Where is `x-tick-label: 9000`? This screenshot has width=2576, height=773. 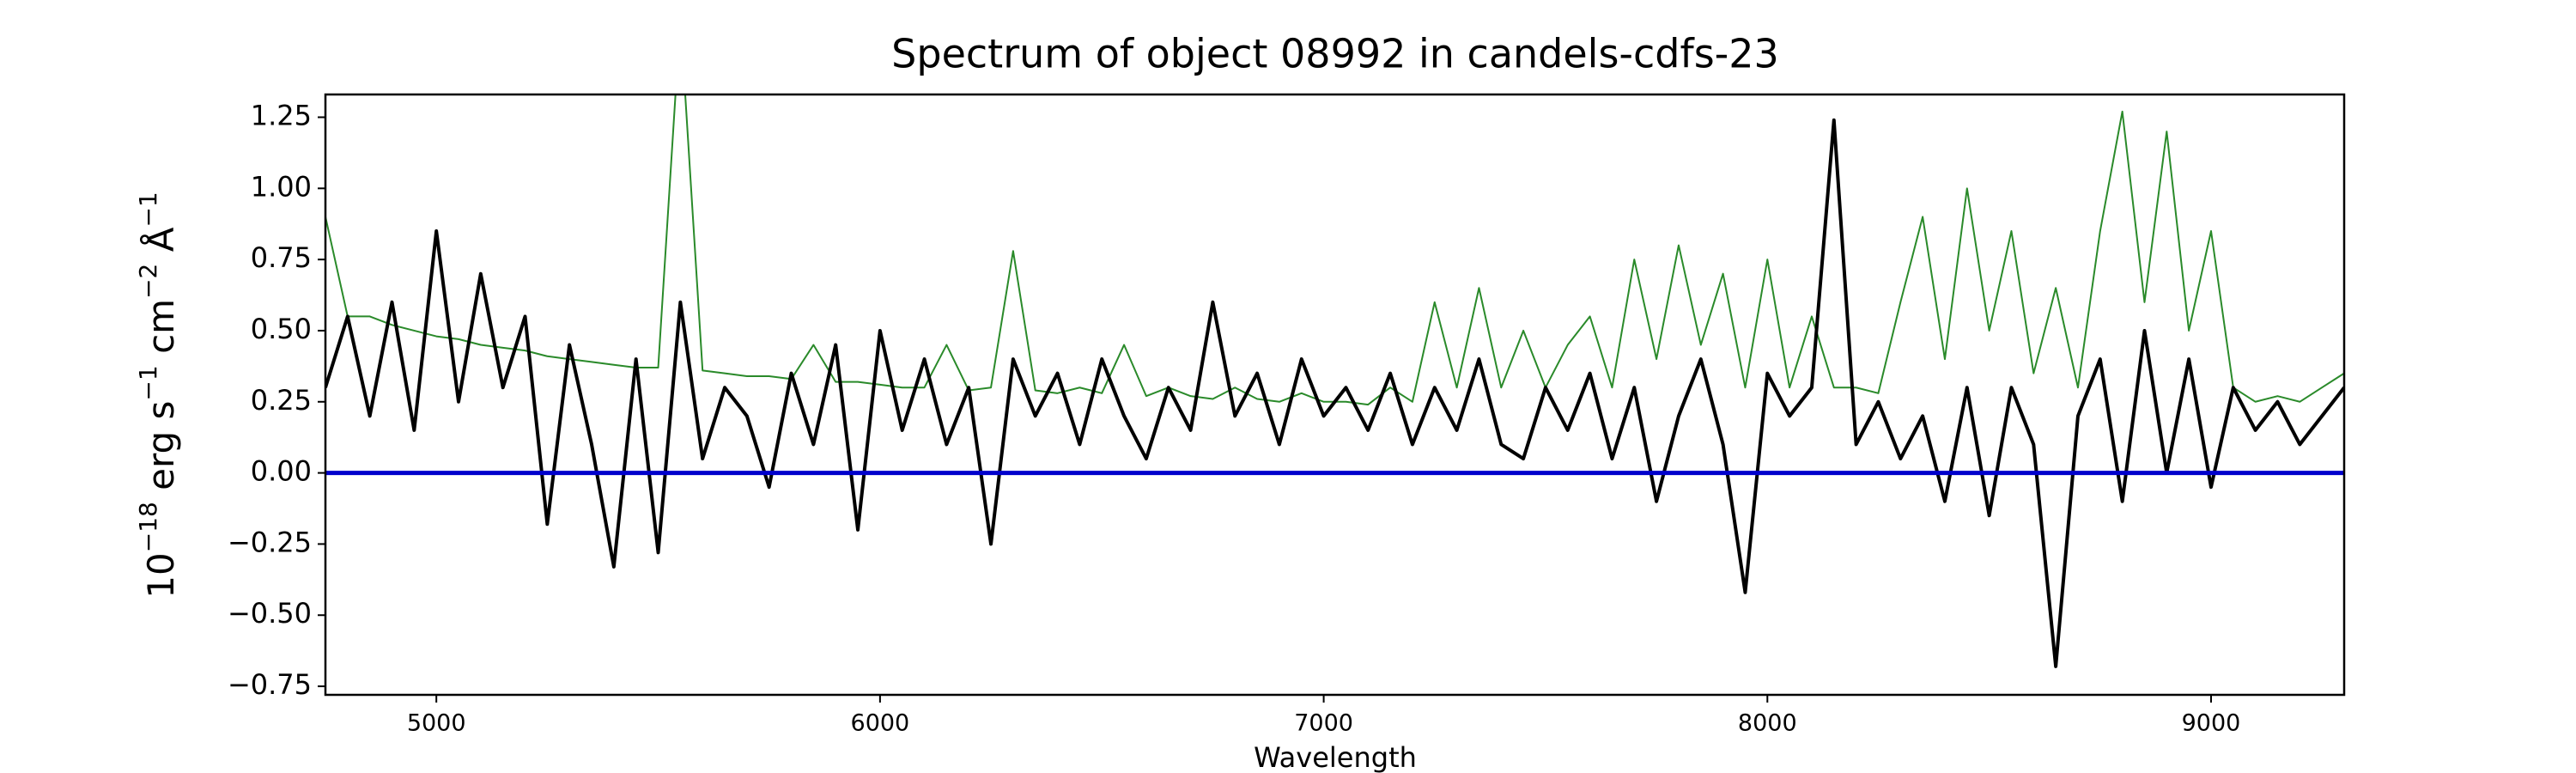
x-tick-label: 9000 is located at coordinates (2211, 723).